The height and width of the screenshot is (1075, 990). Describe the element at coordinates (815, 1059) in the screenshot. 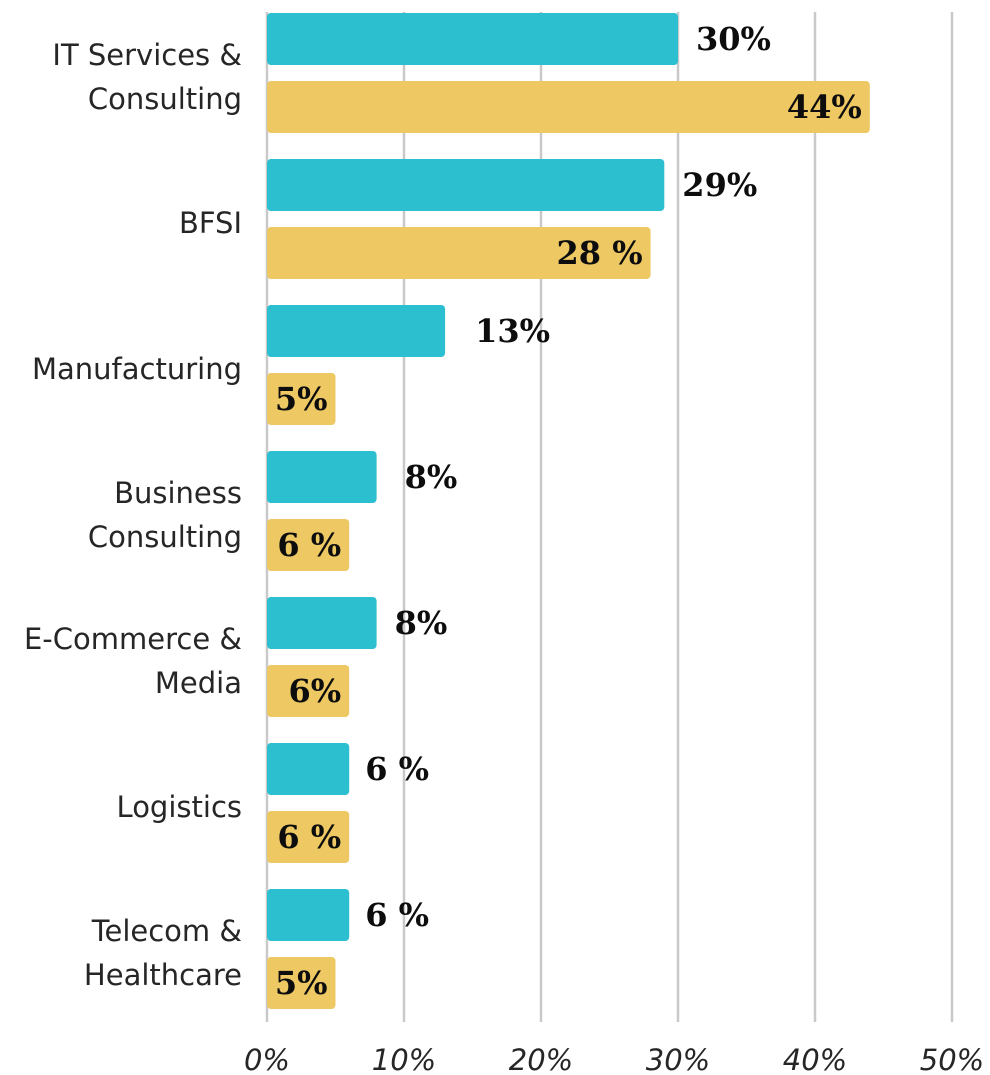

I see `x-tick-label: 40%` at that location.